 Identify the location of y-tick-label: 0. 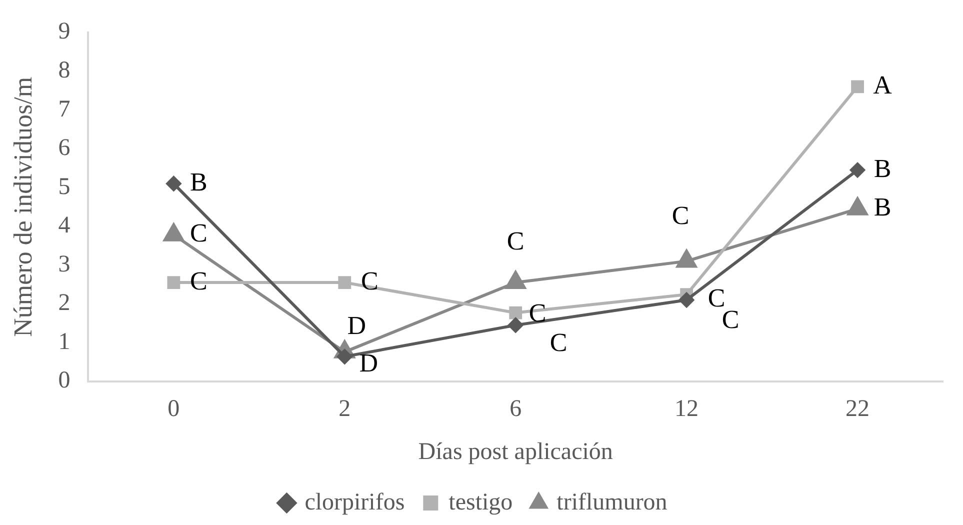
(64, 381).